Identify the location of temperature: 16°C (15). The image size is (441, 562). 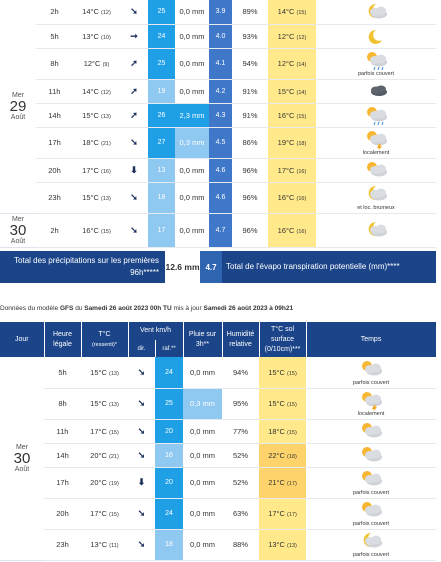
(96, 230).